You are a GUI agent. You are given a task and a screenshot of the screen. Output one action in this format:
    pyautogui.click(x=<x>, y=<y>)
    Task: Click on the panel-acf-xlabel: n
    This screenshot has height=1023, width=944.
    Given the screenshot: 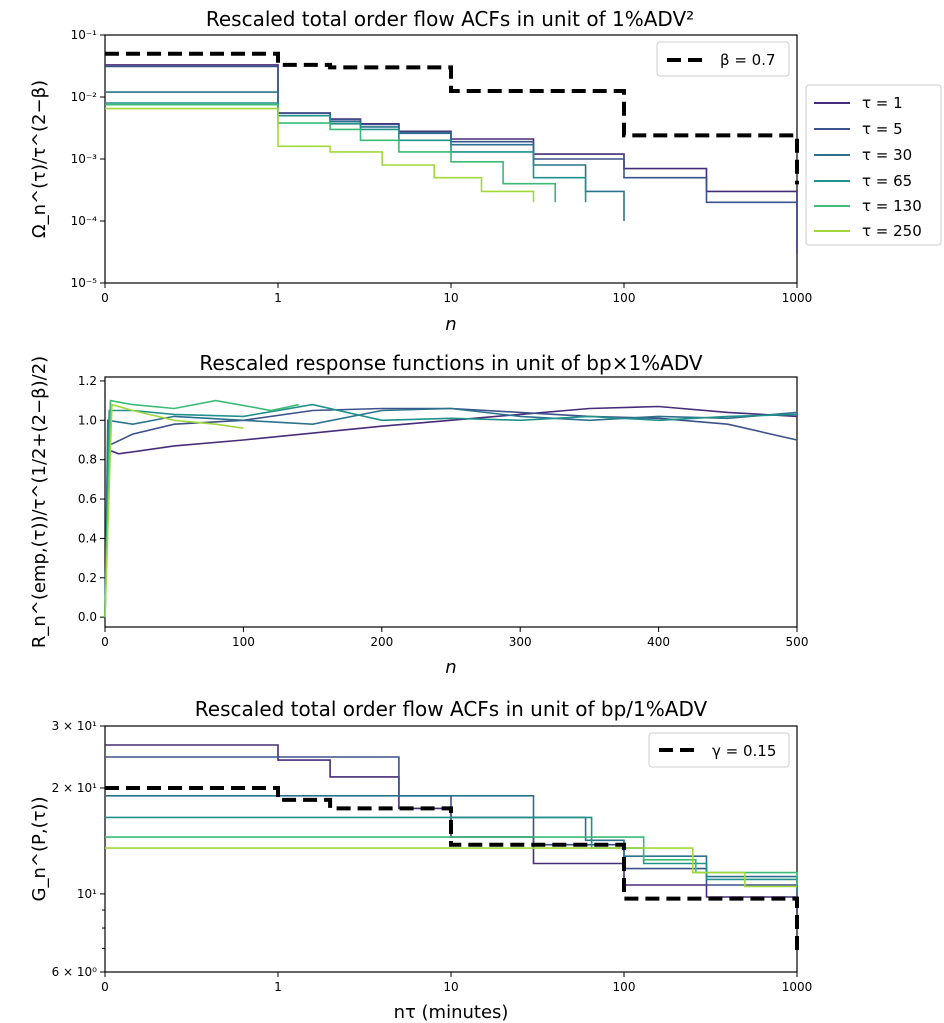 What is the action you would take?
    pyautogui.click(x=450, y=324)
    